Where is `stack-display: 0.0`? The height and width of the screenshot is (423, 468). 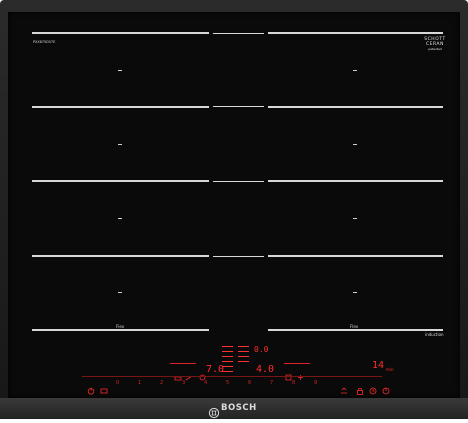
stack-display: 0.0 is located at coordinates (261, 349).